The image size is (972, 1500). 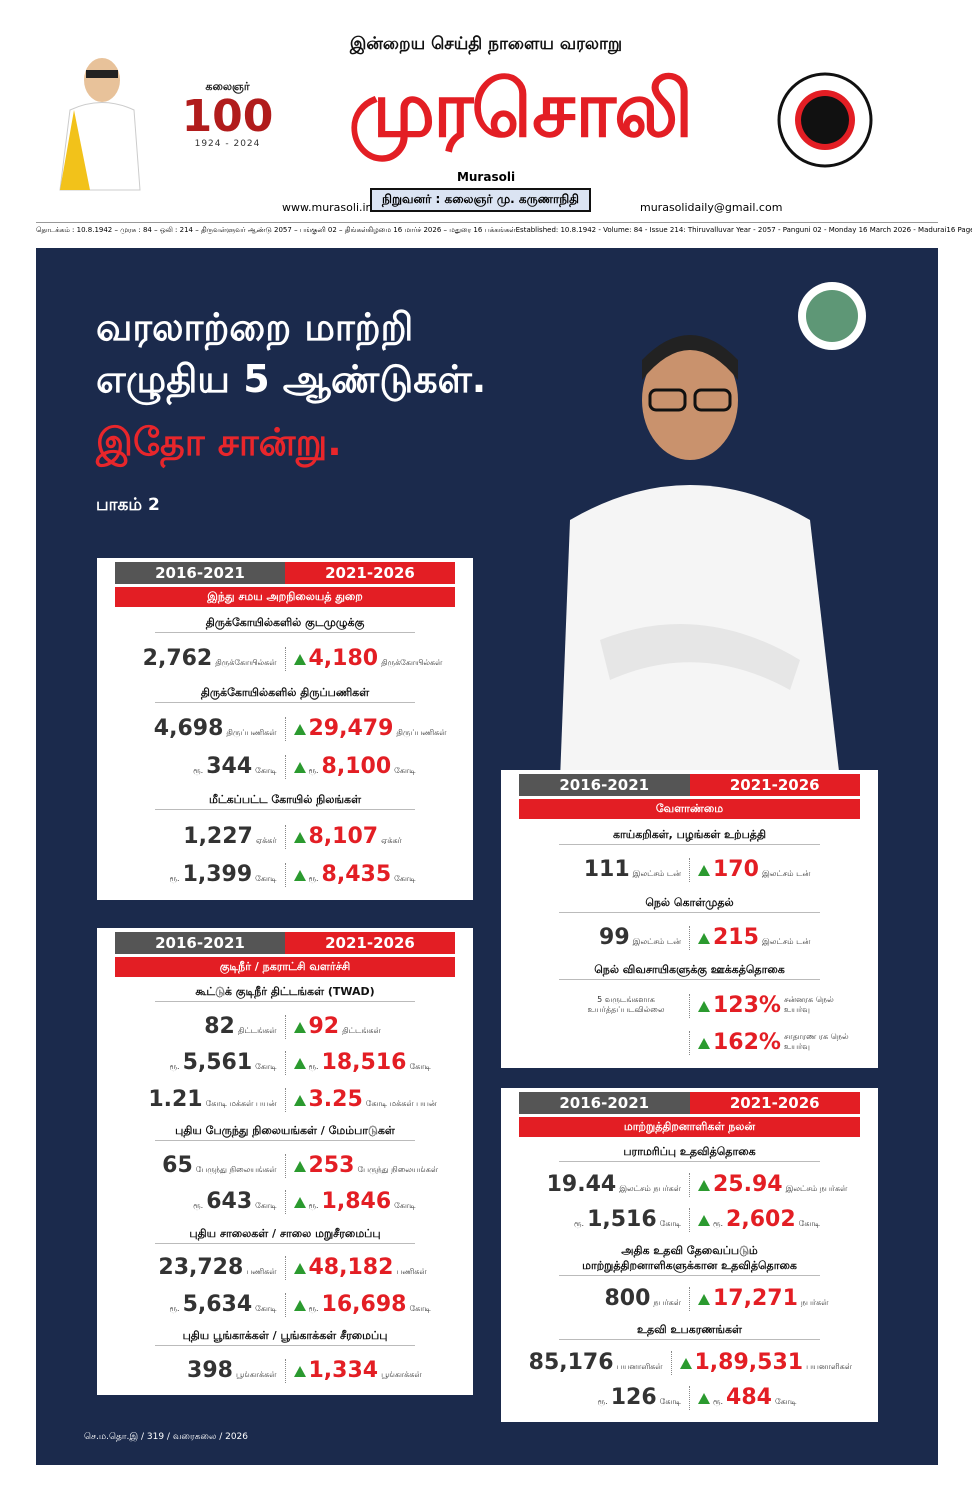 I want to click on stat-value: 5,634, so click(x=217, y=1304).